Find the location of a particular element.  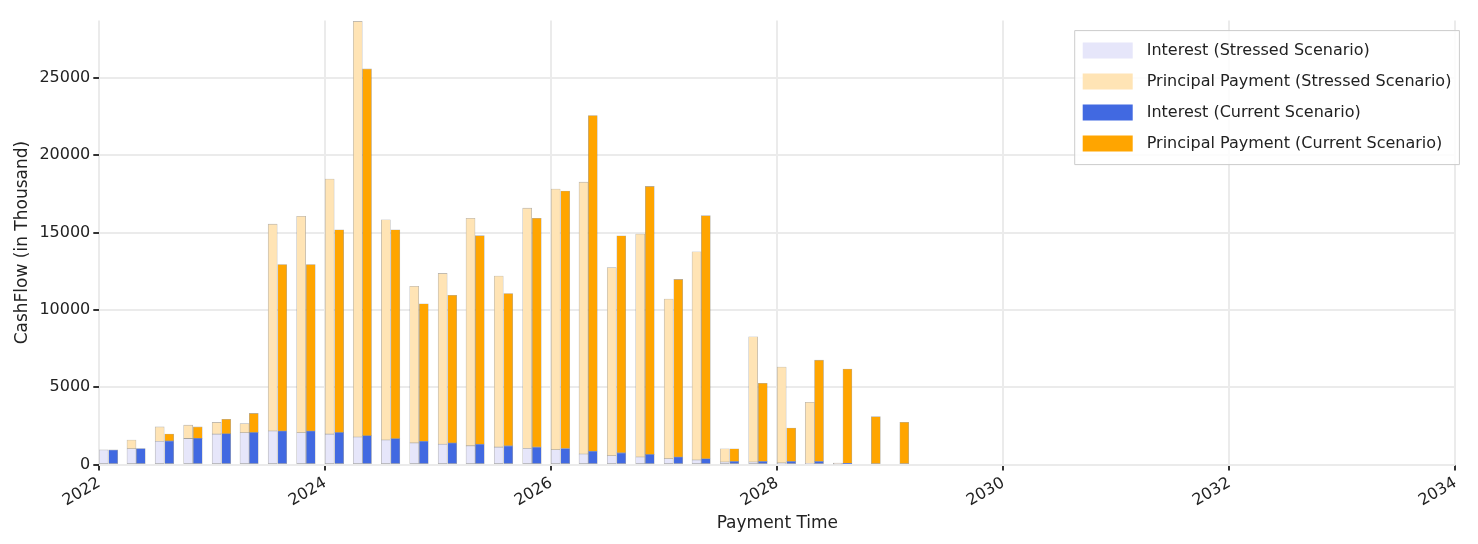

legend-label: Principal Payment (Stressed Scenario) is located at coordinates (1299, 80).